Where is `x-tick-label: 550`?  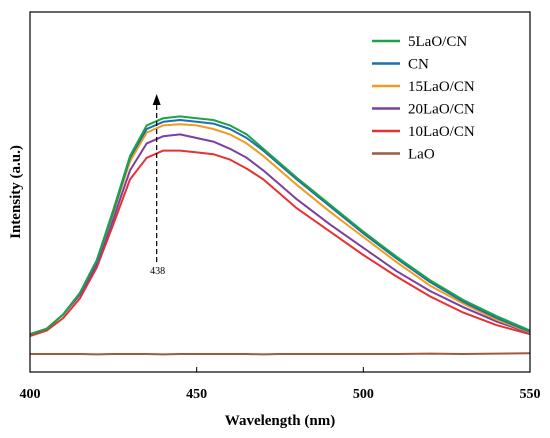
x-tick-label: 550 is located at coordinates (530, 394).